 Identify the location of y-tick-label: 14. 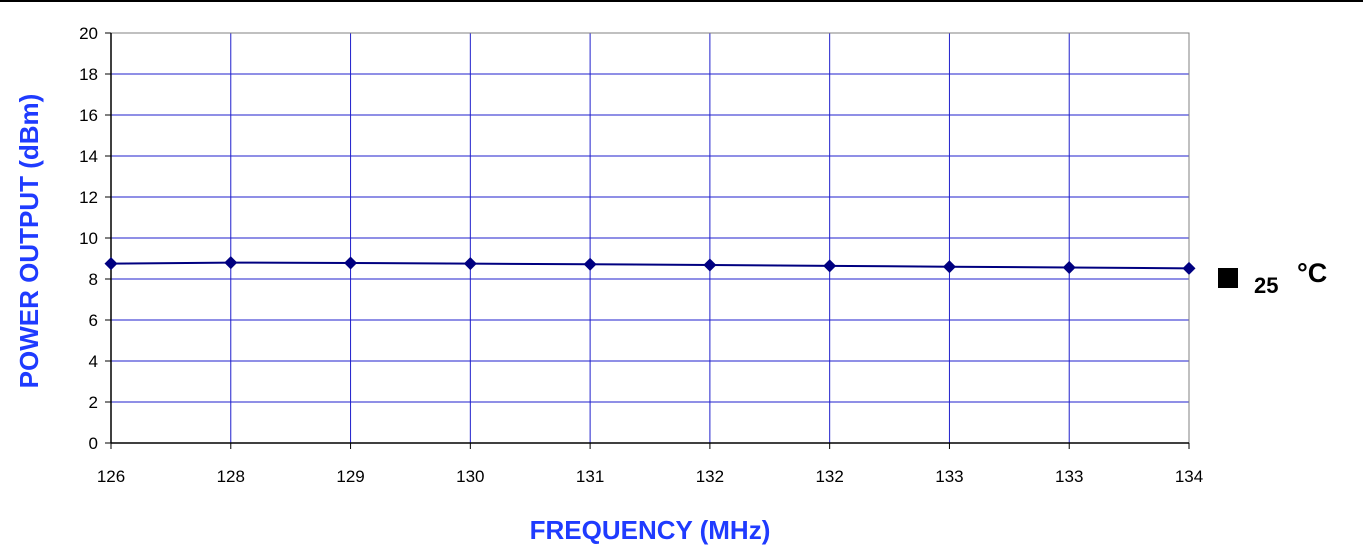
(88, 156).